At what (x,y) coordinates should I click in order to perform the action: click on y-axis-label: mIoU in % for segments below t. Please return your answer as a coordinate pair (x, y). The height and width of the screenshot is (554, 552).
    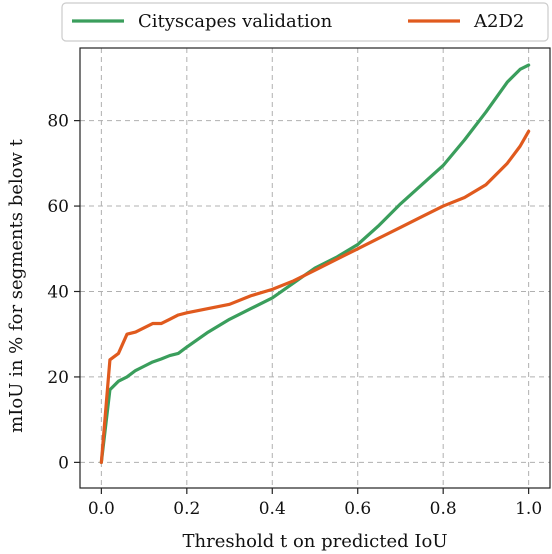
    Looking at the image, I should click on (16, 285).